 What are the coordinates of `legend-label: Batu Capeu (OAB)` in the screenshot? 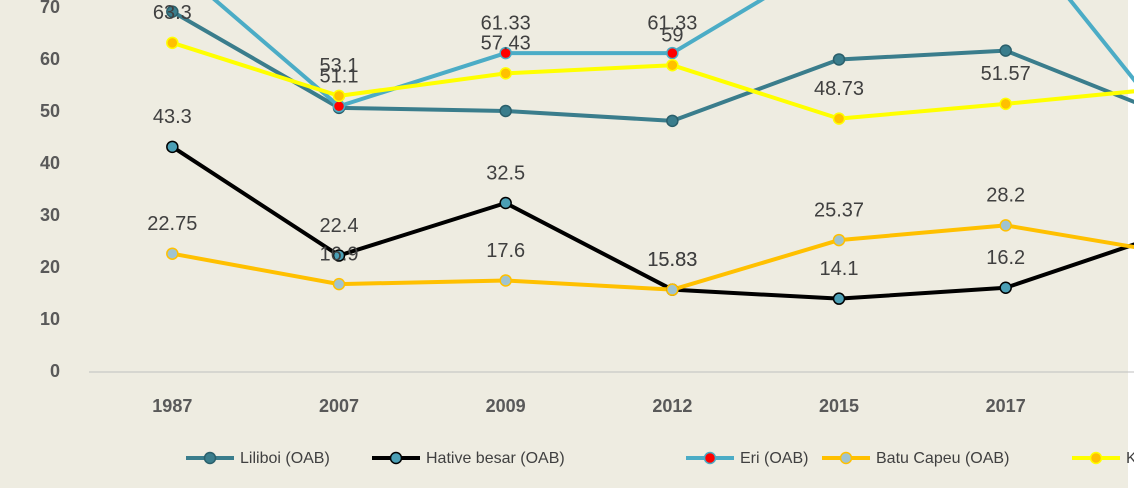 It's located at (942, 458).